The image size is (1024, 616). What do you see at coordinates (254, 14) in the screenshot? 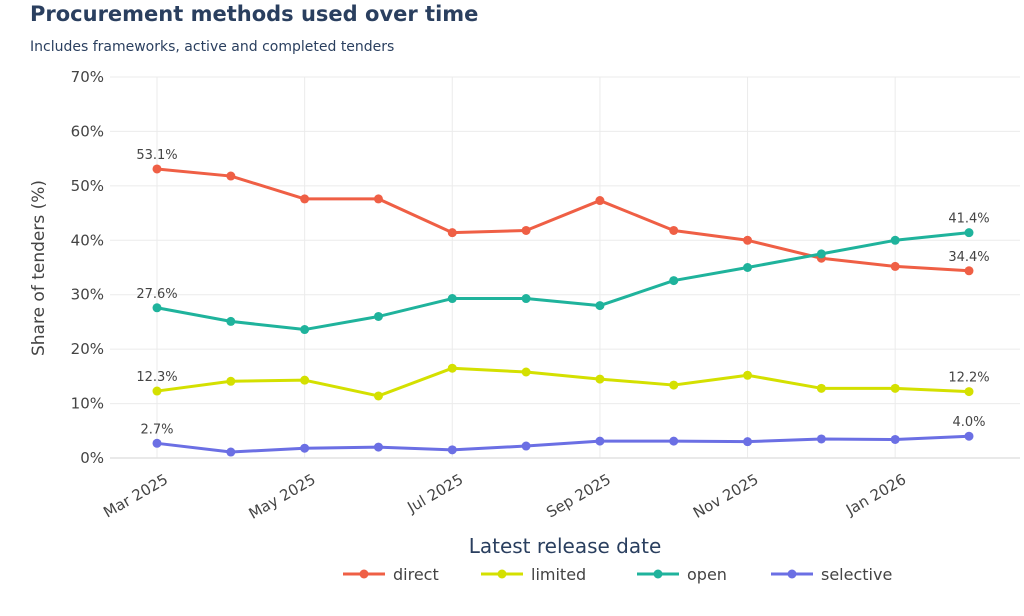
I see `chart-title: Procurement methods used over time` at bounding box center [254, 14].